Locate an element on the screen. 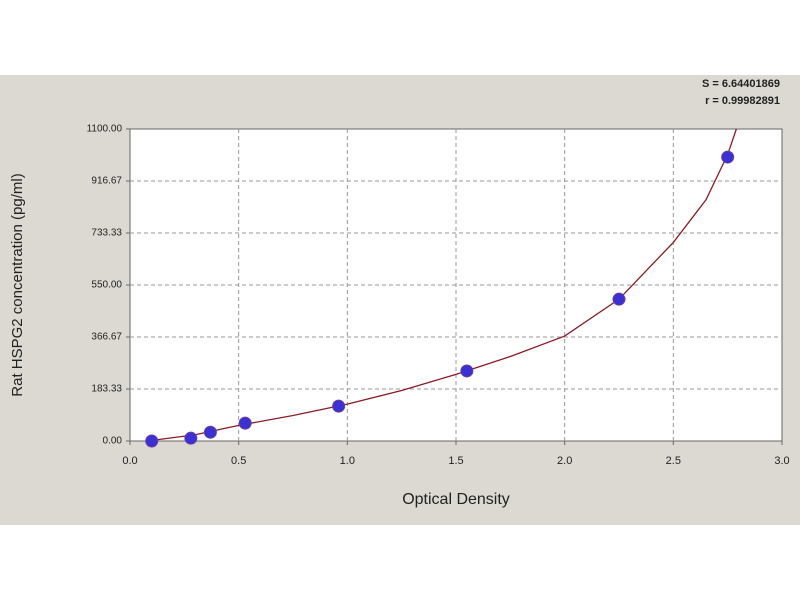 This screenshot has width=800, height=605. y-tick-label: 733.33 is located at coordinates (106, 233).